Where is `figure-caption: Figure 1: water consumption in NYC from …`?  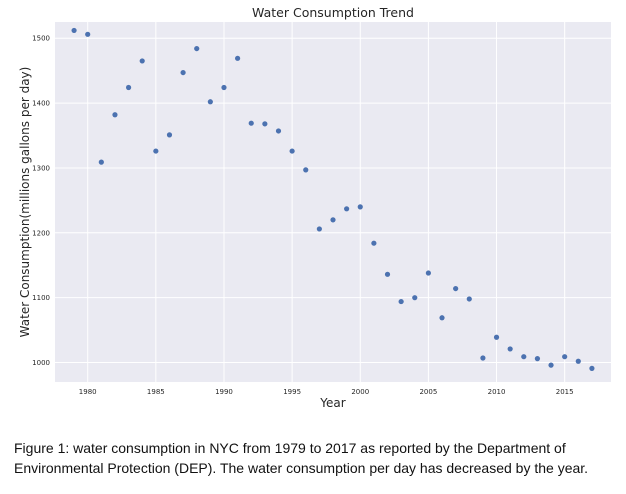 figure-caption: Figure 1: water consumption in NYC from … is located at coordinates (301, 458).